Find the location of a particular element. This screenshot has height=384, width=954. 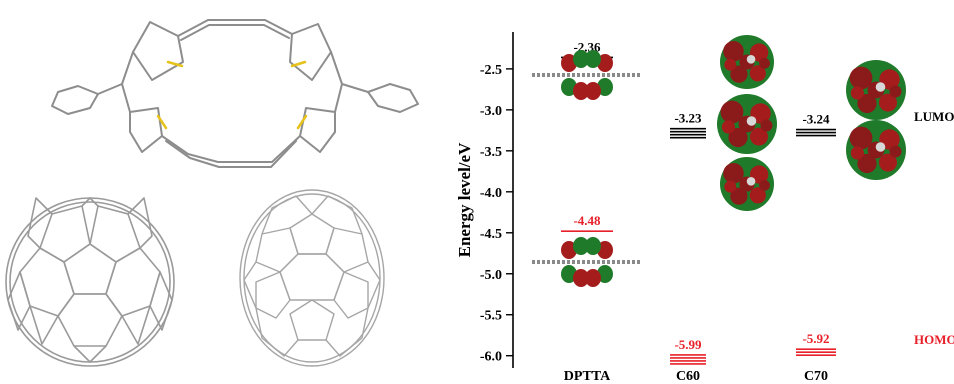

homo-level-c60: -5.99 is located at coordinates (688, 351).